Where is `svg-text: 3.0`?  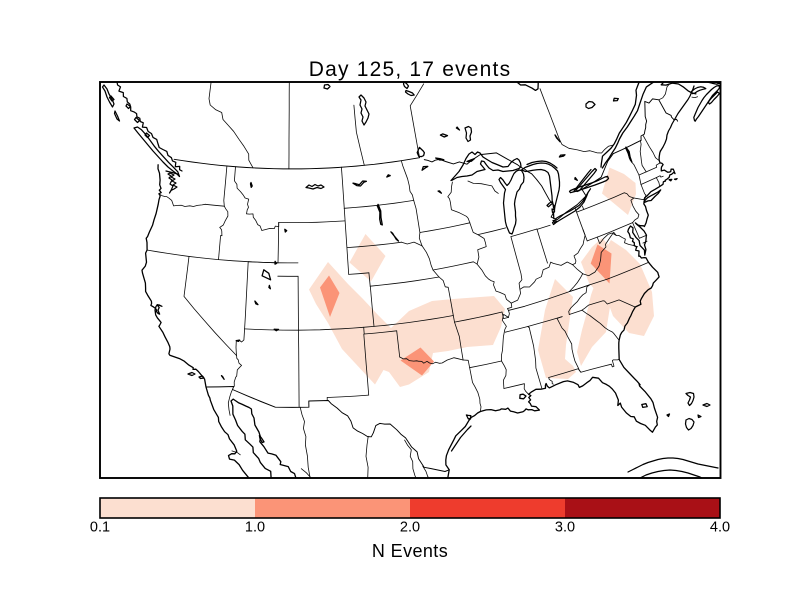 svg-text: 3.0 is located at coordinates (565, 528).